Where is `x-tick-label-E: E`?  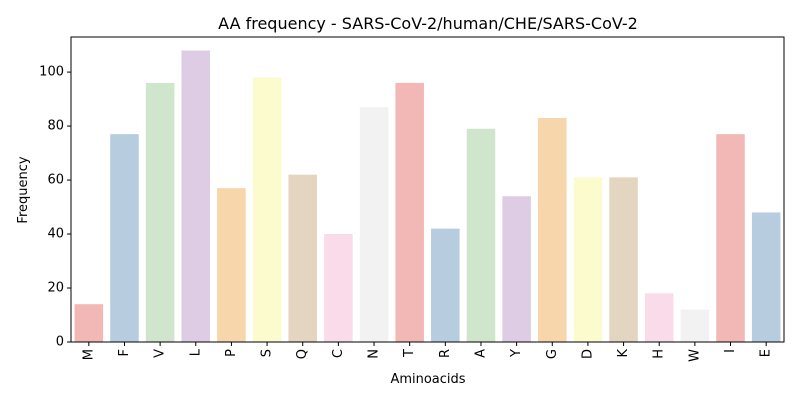
x-tick-label-E: E is located at coordinates (766, 353).